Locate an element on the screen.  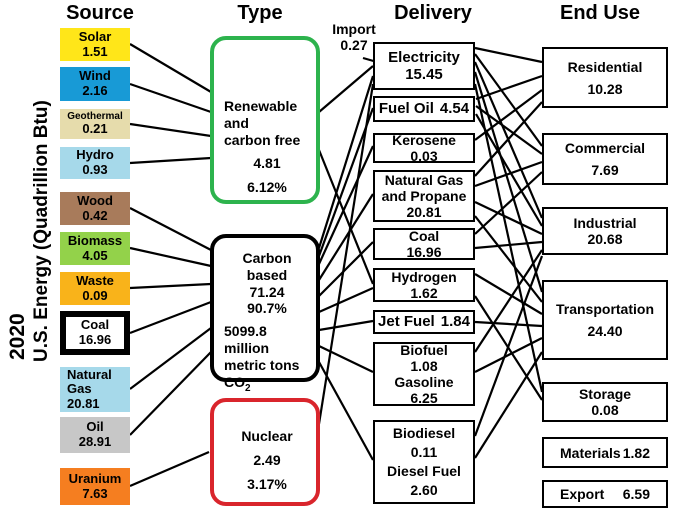
delivery-box-fuel-oil: Fuel Oil 4.54 is located at coordinates (424, 109).